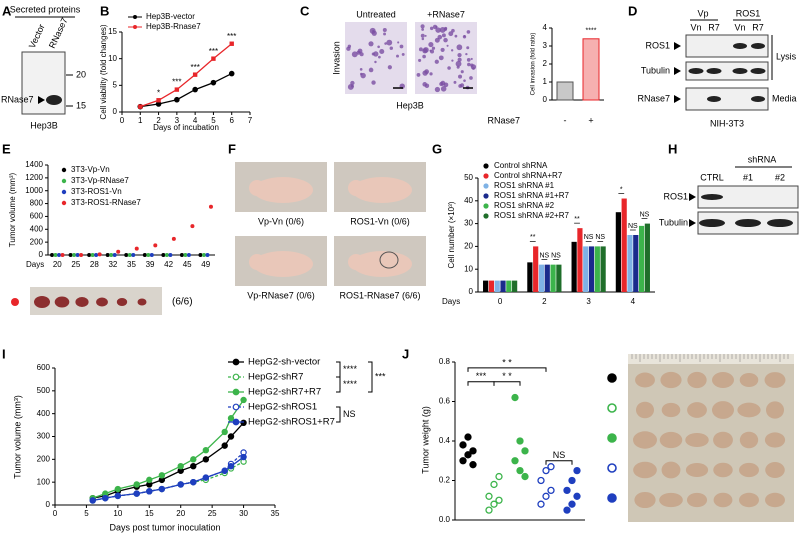  I want to click on y-axis-label: Cell number (×10³), so click(451, 234).